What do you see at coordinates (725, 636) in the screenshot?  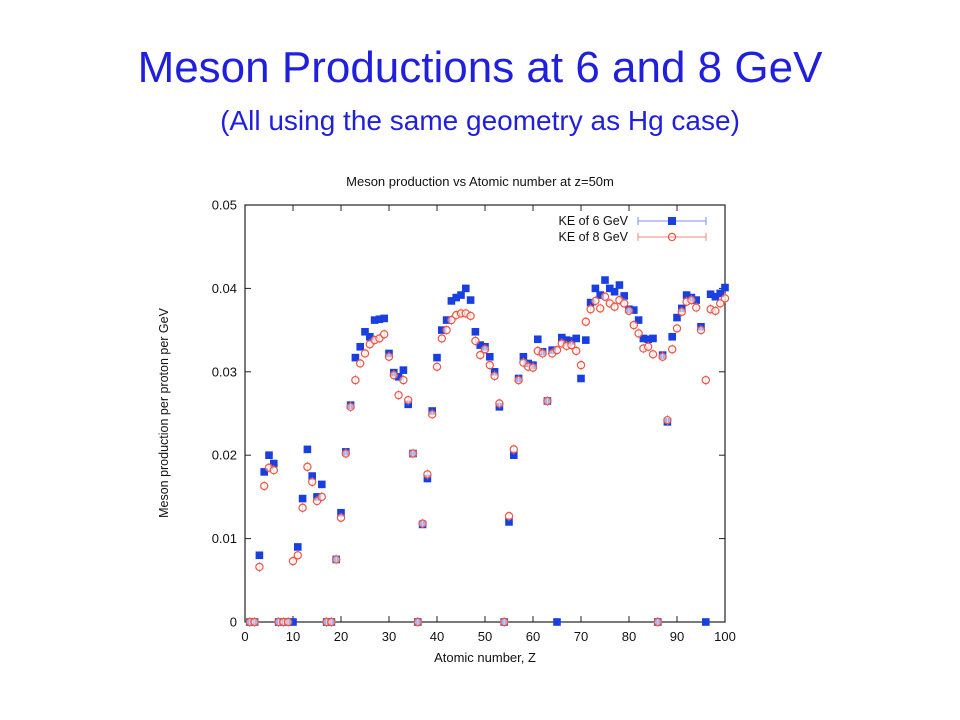 I see `x-tick-label: 100` at bounding box center [725, 636].